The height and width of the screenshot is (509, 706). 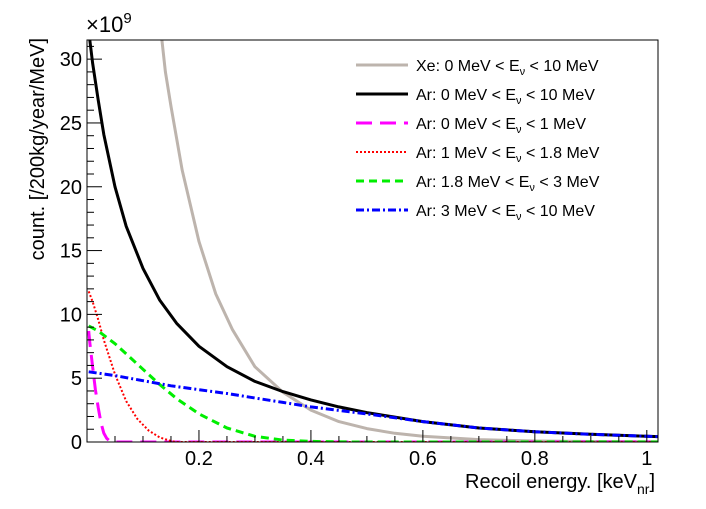 I want to click on x-tick-label: 0.2, so click(x=199, y=459).